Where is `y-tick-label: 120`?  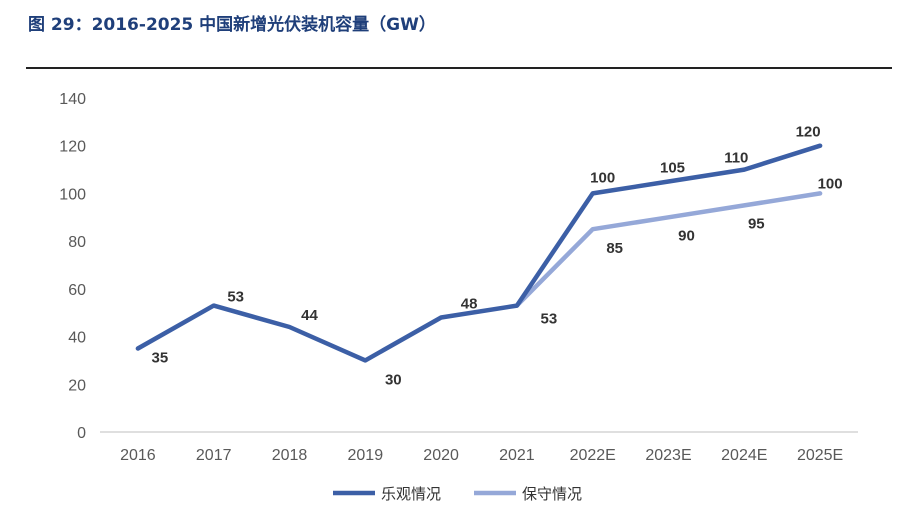 y-tick-label: 120 is located at coordinates (72, 147).